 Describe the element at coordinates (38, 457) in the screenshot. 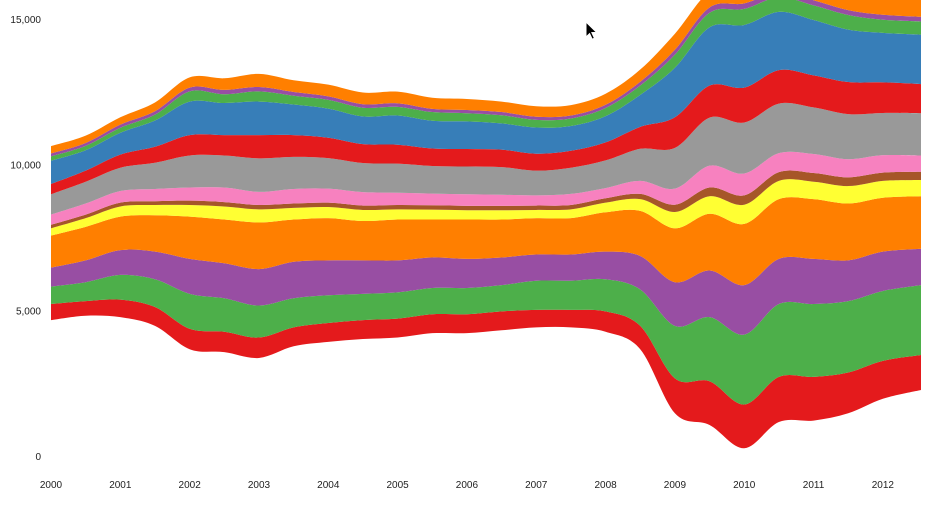

I see `y-tick-label: 0` at that location.